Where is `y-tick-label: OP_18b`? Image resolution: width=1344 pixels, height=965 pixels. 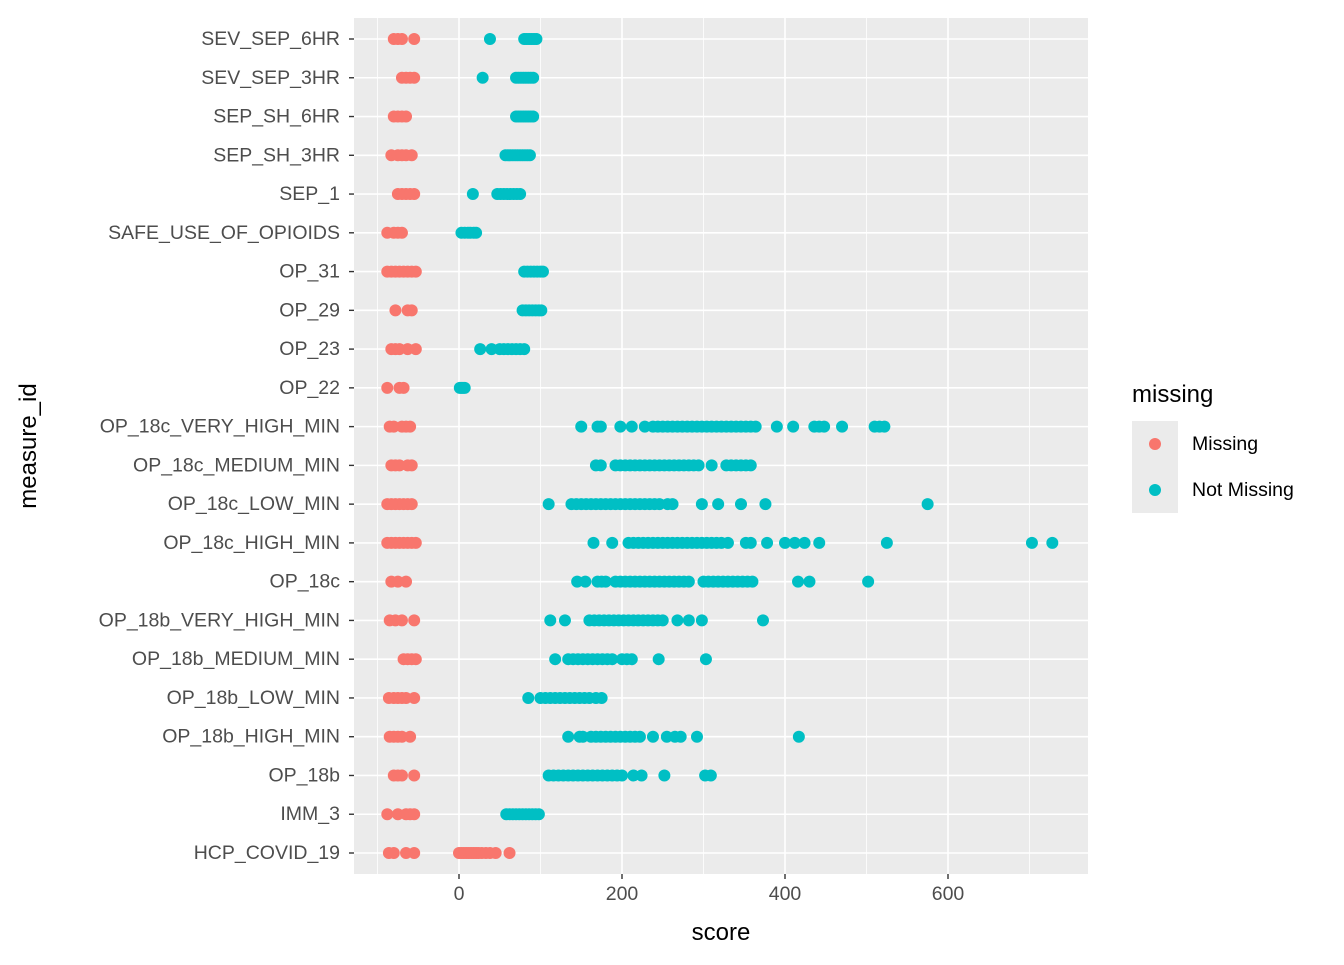 y-tick-label: OP_18b is located at coordinates (304, 775).